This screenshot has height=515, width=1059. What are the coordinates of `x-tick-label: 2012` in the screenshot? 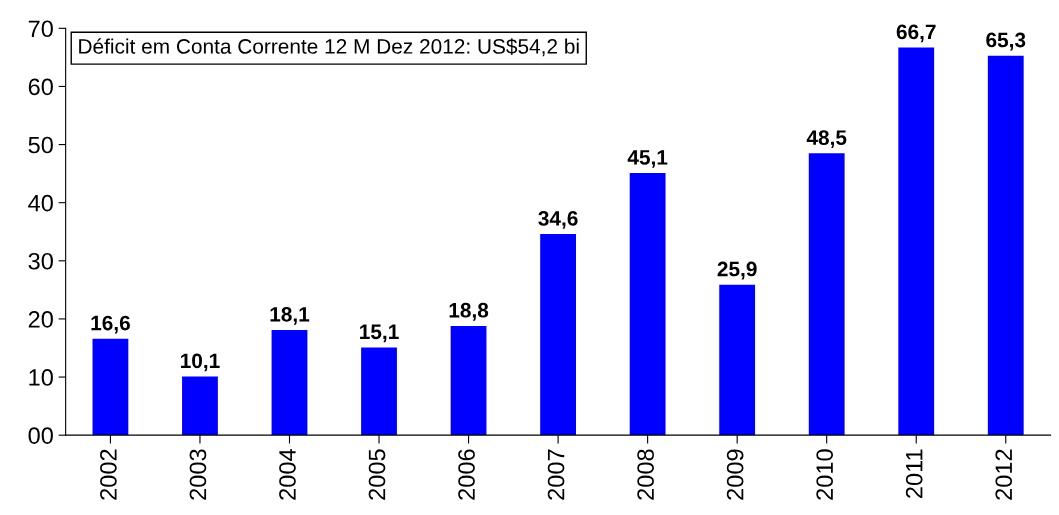 It's located at (1004, 474).